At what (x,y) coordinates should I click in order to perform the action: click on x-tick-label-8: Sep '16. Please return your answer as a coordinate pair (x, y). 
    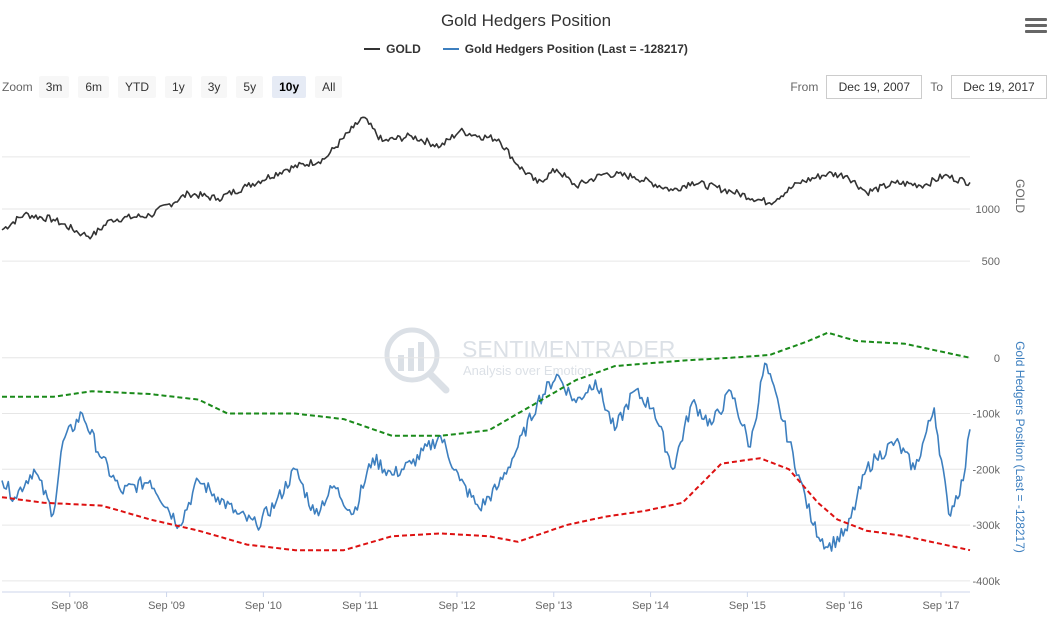
    Looking at the image, I should click on (844, 606).